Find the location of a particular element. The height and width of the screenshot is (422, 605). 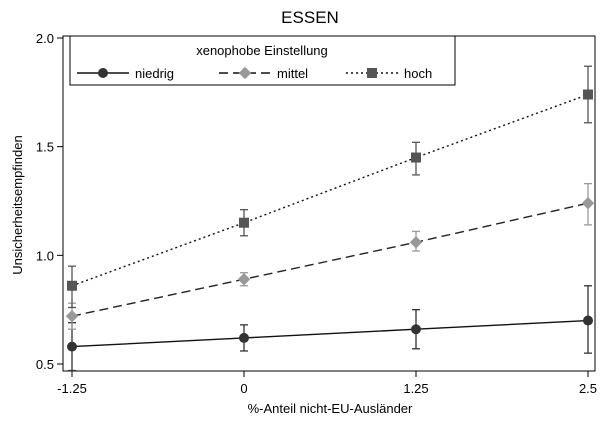

x-tick-label: 2.5 is located at coordinates (588, 388).